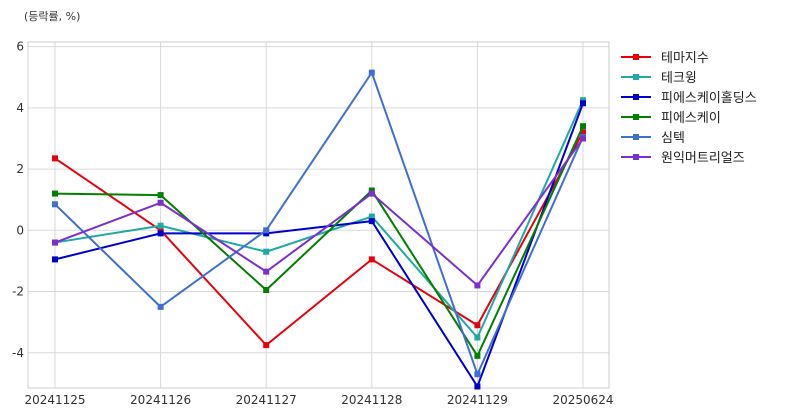  Describe the element at coordinates (20, 108) in the screenshot. I see `y-tick-label: 4` at that location.